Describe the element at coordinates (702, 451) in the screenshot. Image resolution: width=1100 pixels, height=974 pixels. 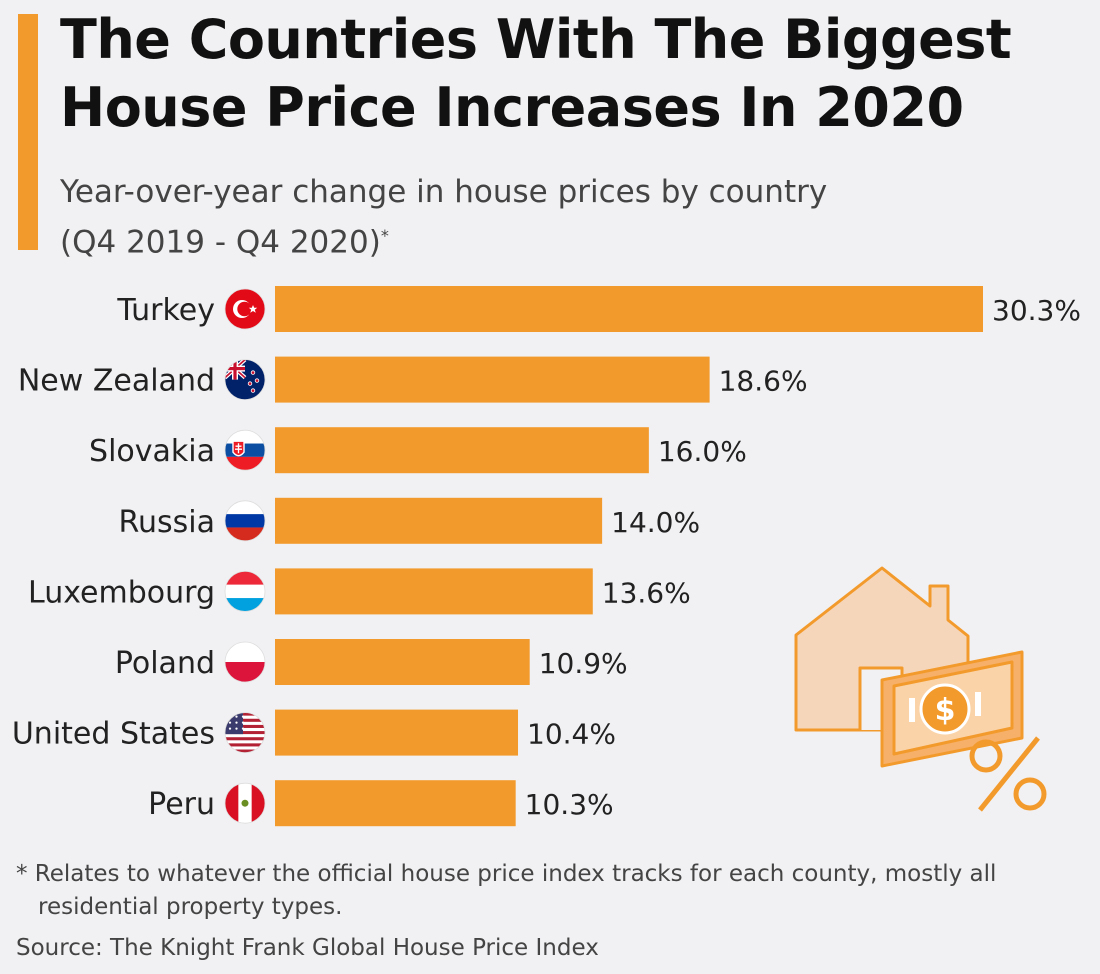
I see `value-label: 16.0%` at that location.